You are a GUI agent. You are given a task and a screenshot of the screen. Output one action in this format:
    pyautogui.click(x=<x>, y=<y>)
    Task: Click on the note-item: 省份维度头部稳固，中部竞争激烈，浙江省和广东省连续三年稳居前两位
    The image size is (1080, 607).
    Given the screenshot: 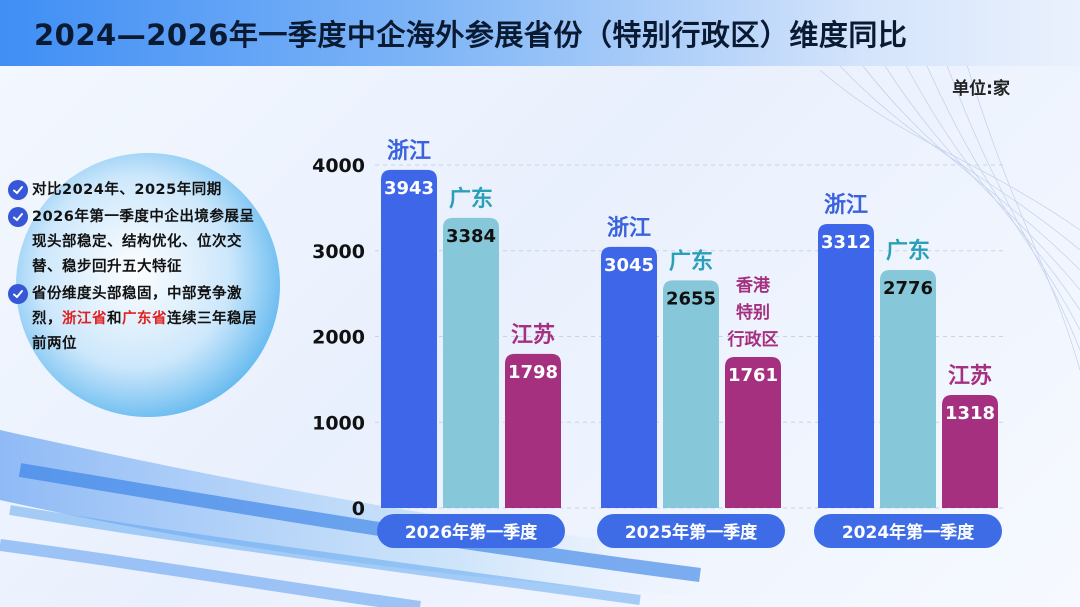 What is the action you would take?
    pyautogui.click(x=135, y=319)
    